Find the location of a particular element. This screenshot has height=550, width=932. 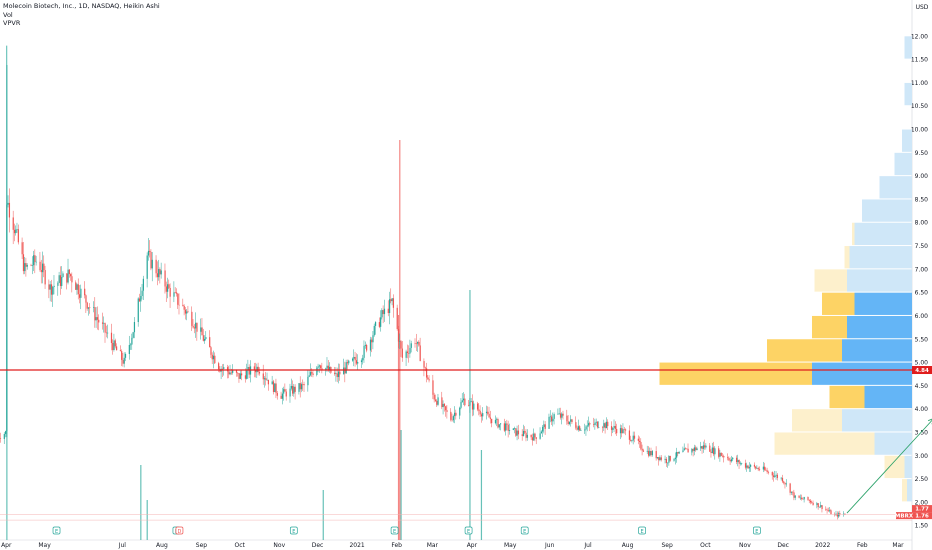

y-tick-label: 5.00 is located at coordinates (922, 363).